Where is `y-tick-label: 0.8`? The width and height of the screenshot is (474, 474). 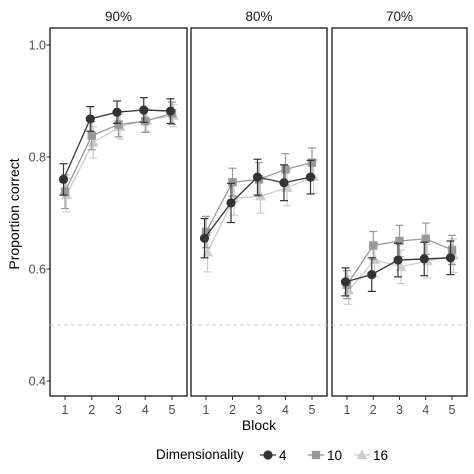
y-tick-label: 0.8 is located at coordinates (37, 158).